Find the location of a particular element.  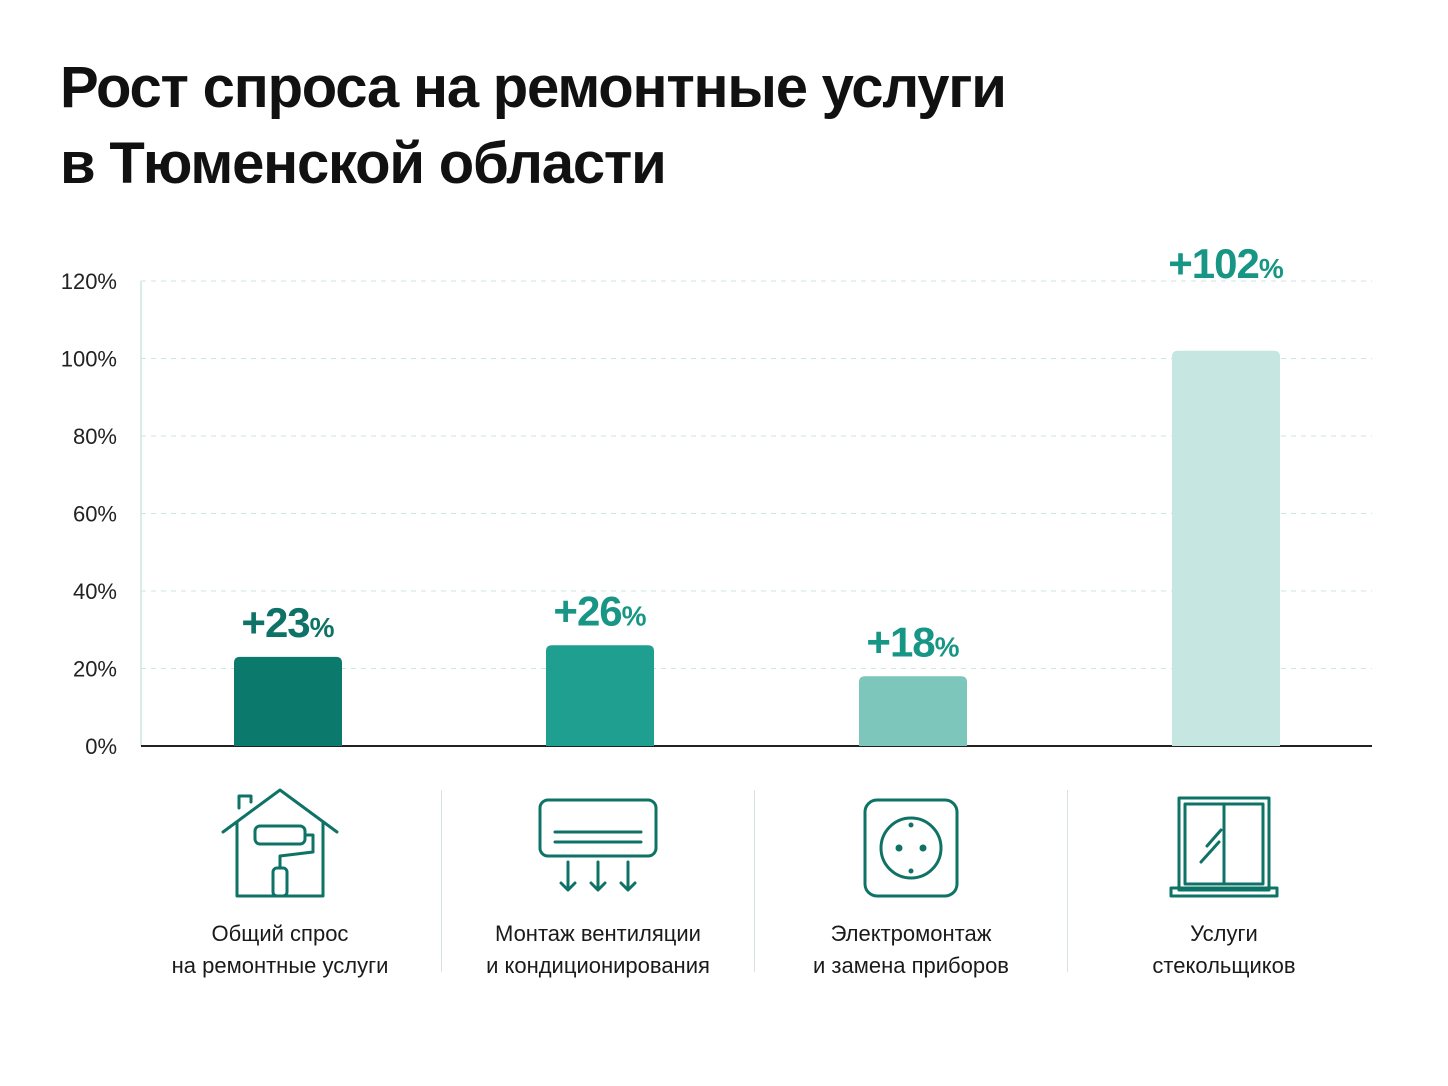

category-glazing: Услуги стекольщиков is located at coordinates (1224, 880).